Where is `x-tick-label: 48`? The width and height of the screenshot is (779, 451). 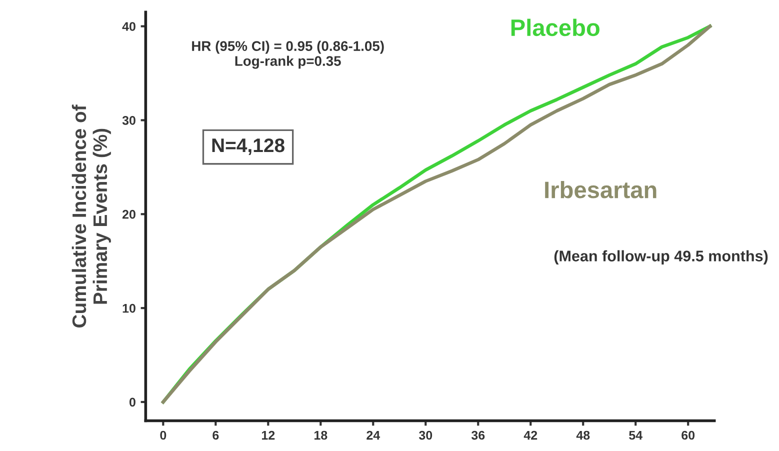 x-tick-label: 48 is located at coordinates (583, 435).